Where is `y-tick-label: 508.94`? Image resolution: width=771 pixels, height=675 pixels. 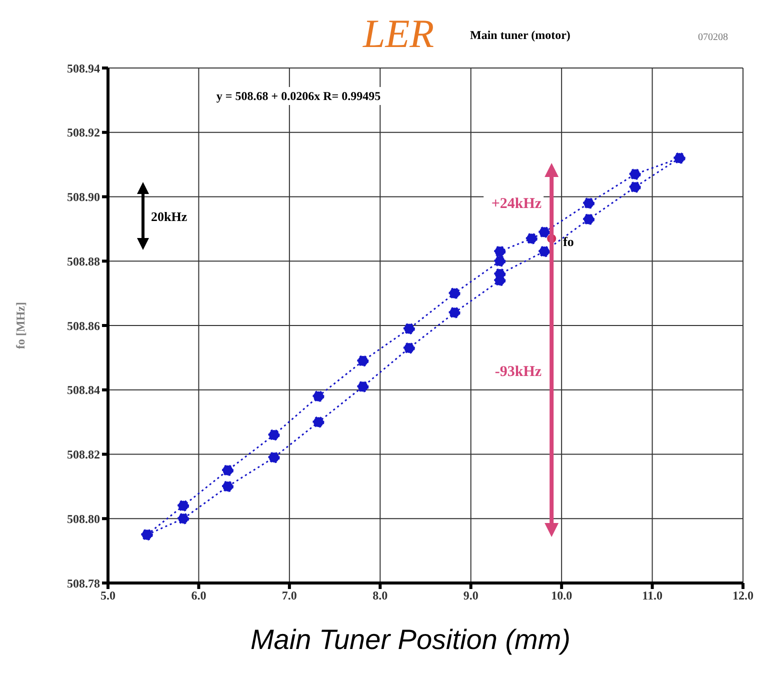 y-tick-label: 508.94 is located at coordinates (83, 68).